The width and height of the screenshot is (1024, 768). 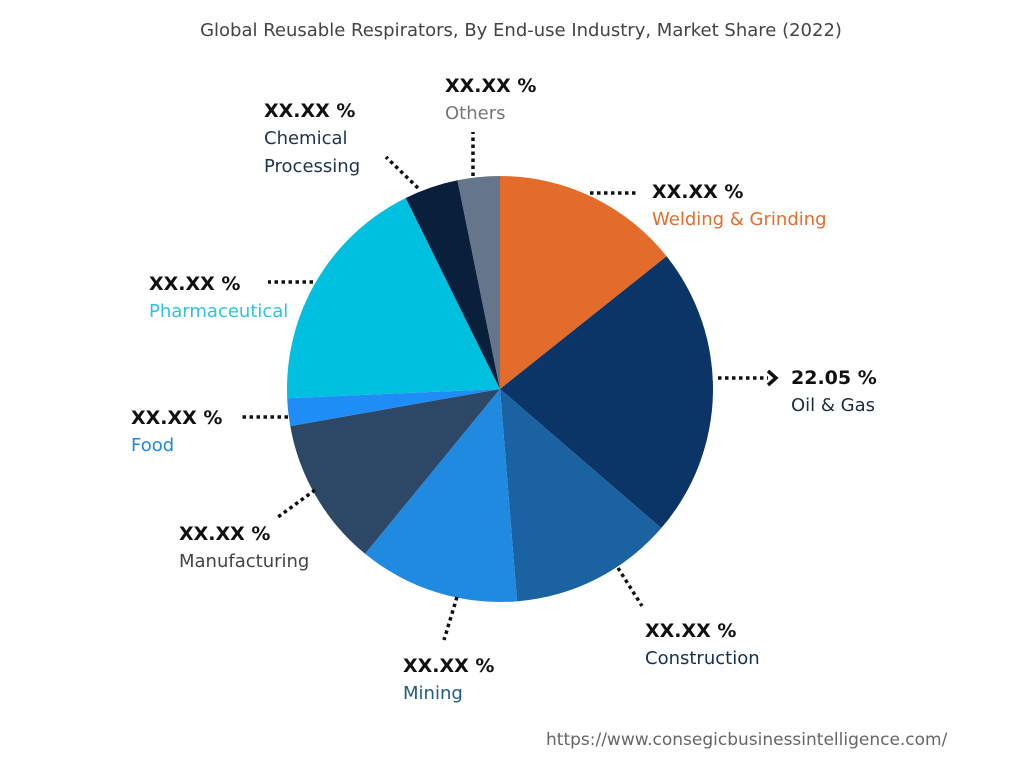 I want to click on slice-label: XX.XX % Mining, so click(x=448, y=680).